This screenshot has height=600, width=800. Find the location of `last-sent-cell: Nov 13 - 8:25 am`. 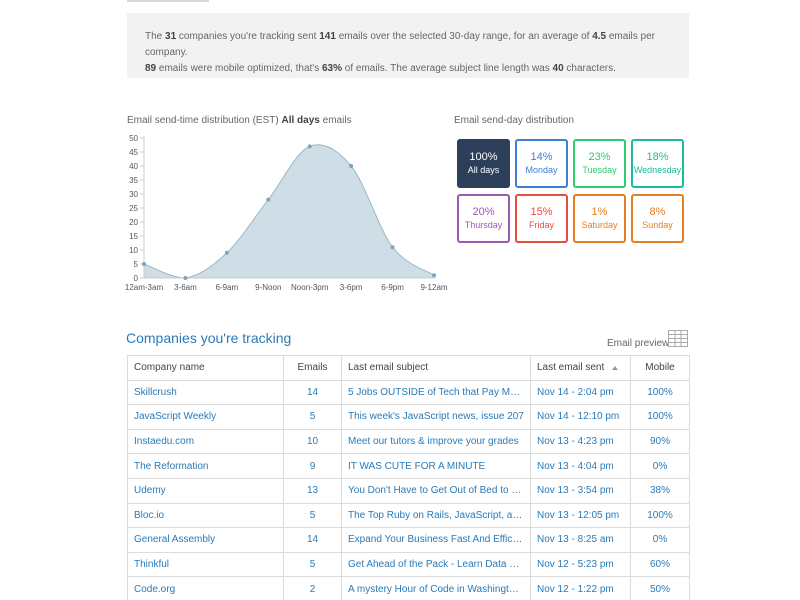

last-sent-cell: Nov 13 - 8:25 am is located at coordinates (580, 540).